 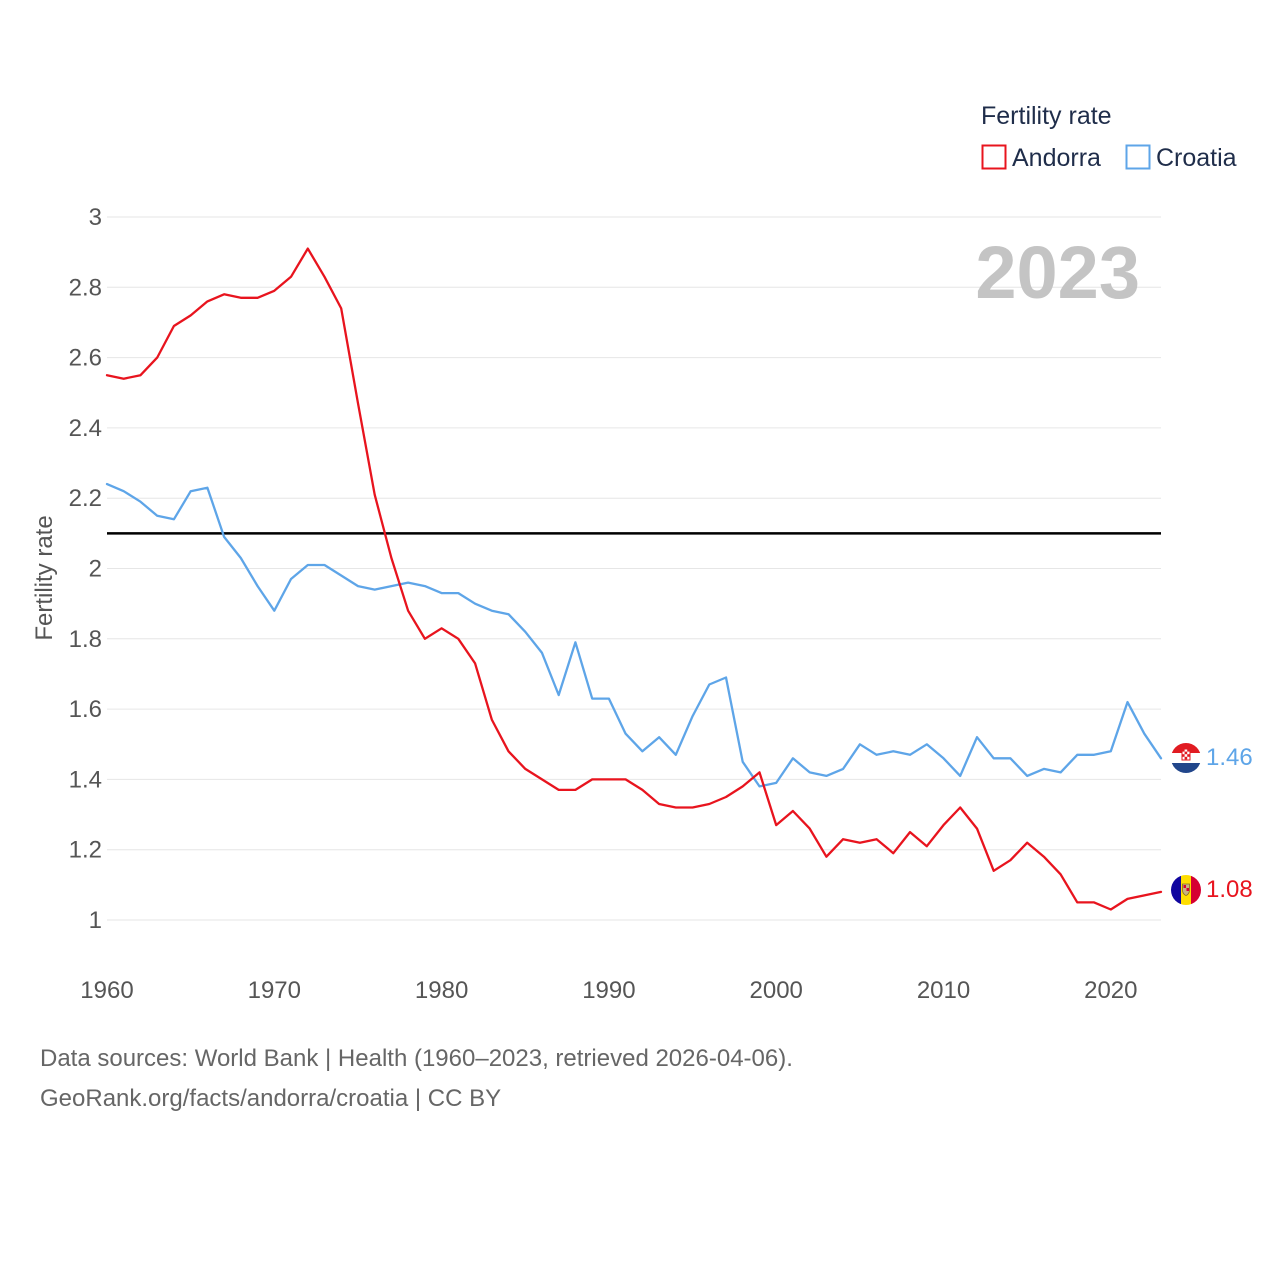 I want to click on legend-item-croatia: Croatia, so click(x=1181, y=158).